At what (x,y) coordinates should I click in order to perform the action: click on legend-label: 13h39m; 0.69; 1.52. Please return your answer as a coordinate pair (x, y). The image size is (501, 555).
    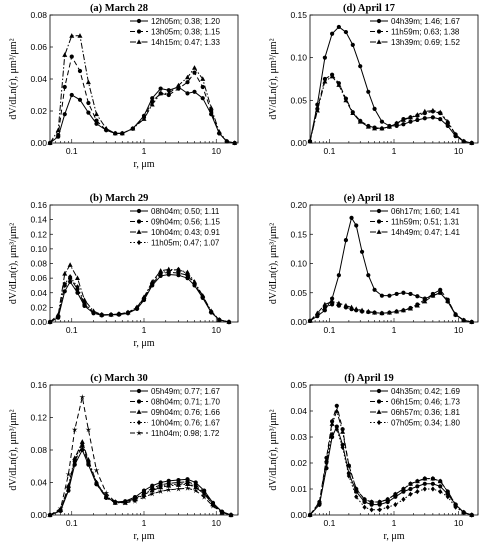
    Looking at the image, I should click on (425, 42).